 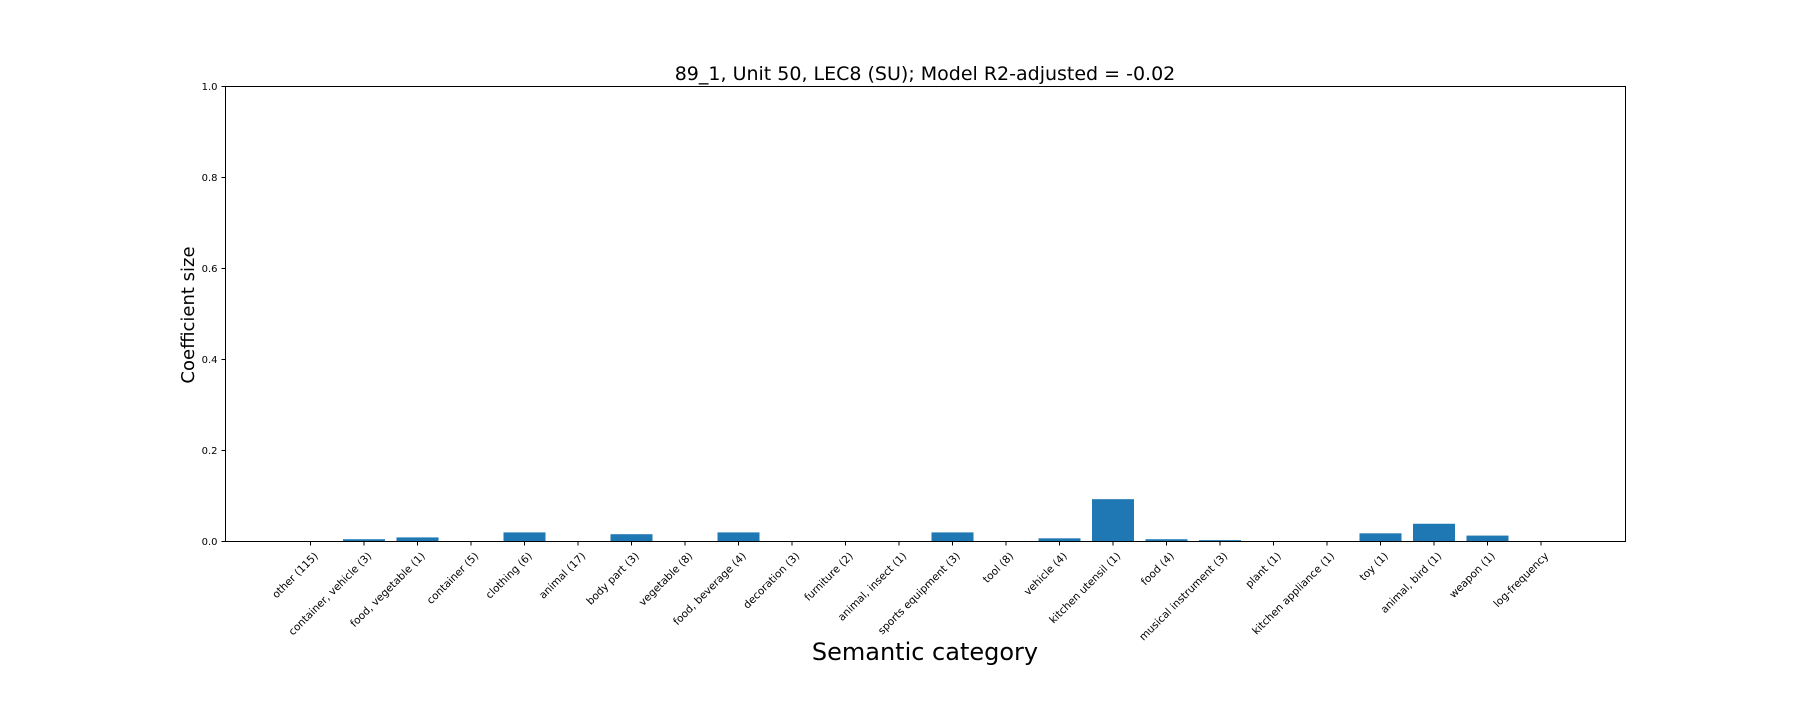 What do you see at coordinates (926, 520) in the screenshot?
I see `bars-group` at bounding box center [926, 520].